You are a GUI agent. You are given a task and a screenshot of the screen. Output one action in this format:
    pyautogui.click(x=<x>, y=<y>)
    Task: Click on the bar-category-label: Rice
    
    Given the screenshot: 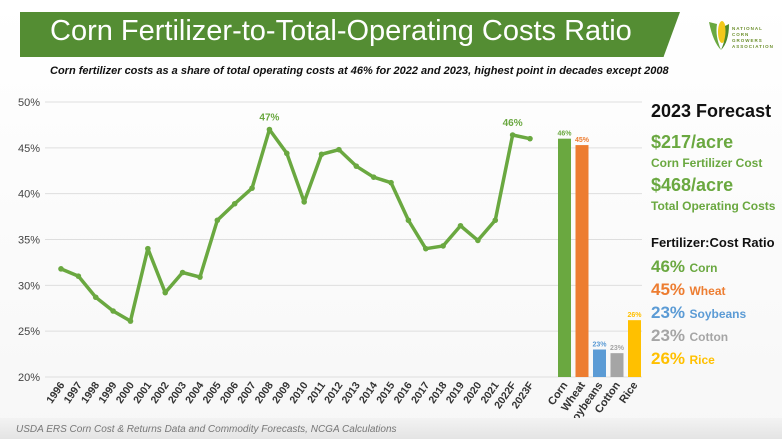 What is the action you would take?
    pyautogui.click(x=628, y=393)
    